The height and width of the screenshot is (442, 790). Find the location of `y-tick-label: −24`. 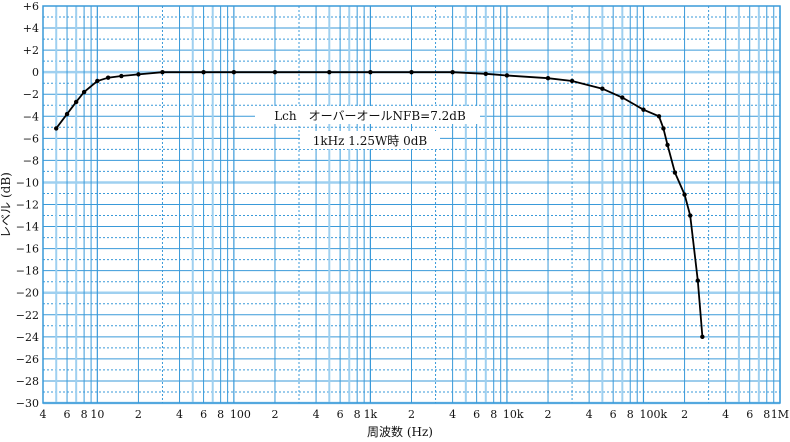

y-tick-label: −24 is located at coordinates (27, 337).